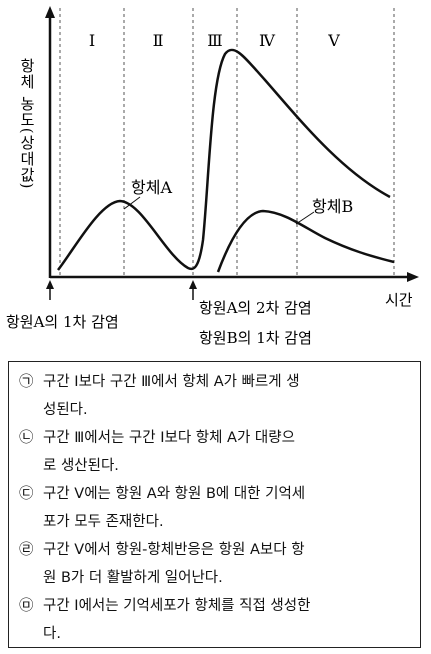  I want to click on statement-2: ㉡ 구간 Ⅲ에서는 구간 Ⅰ보다 항체 A가 대량으 로 생산된다., so click(214, 452).